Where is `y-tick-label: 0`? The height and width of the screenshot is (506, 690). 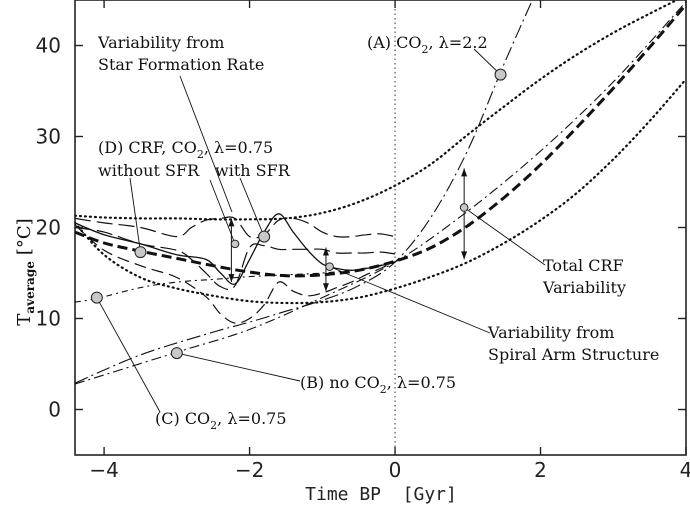 y-tick-label: 0 is located at coordinates (54, 410).